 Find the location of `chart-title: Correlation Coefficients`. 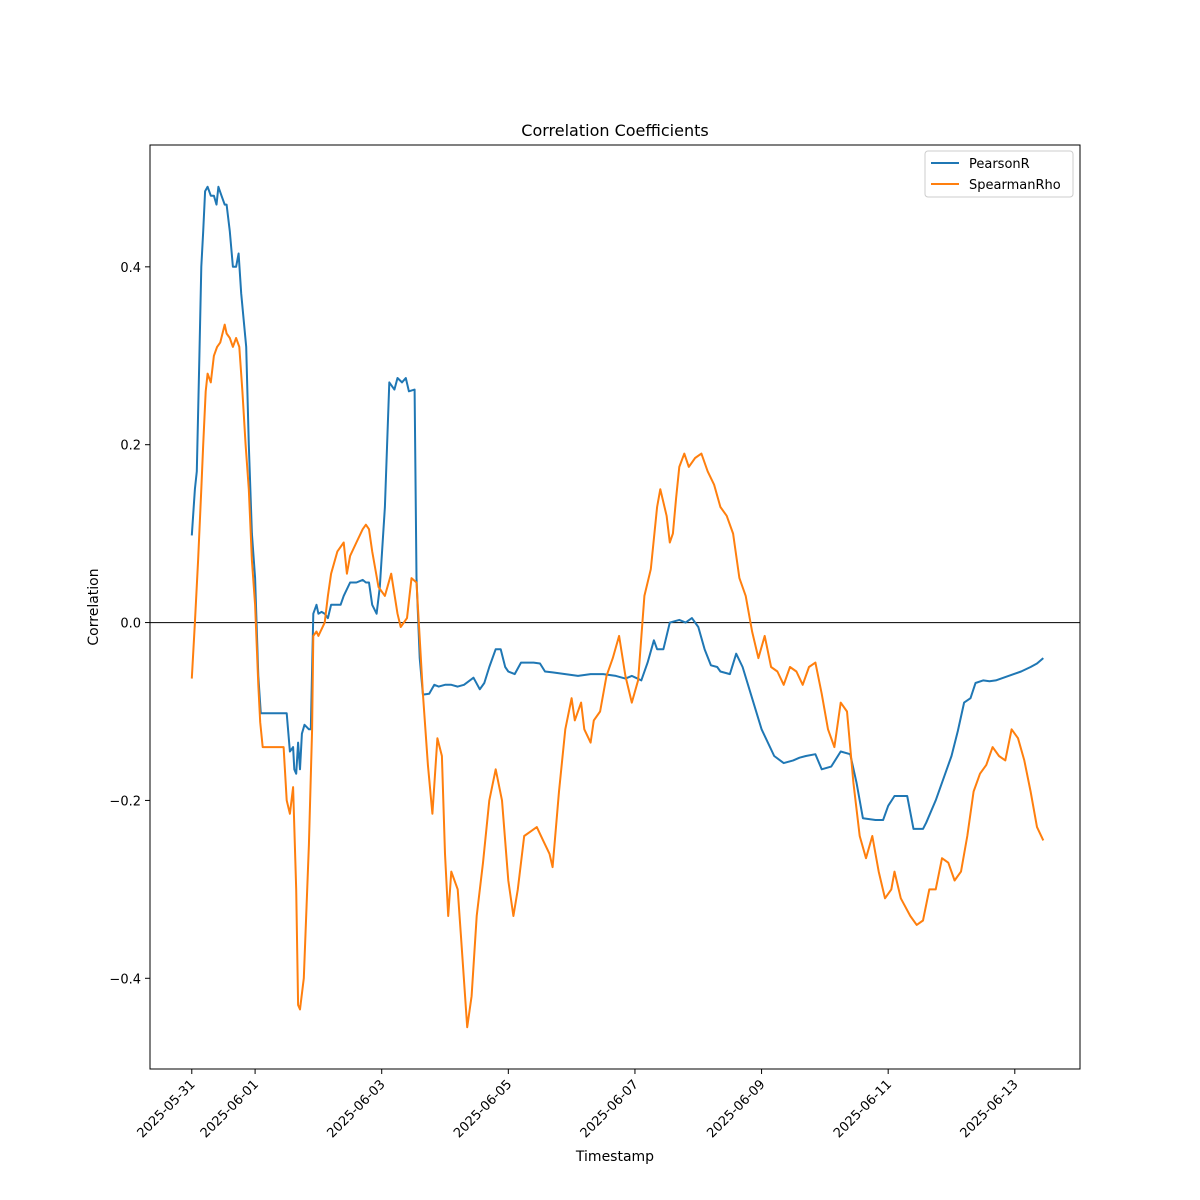

chart-title: Correlation Coefficients is located at coordinates (614, 130).